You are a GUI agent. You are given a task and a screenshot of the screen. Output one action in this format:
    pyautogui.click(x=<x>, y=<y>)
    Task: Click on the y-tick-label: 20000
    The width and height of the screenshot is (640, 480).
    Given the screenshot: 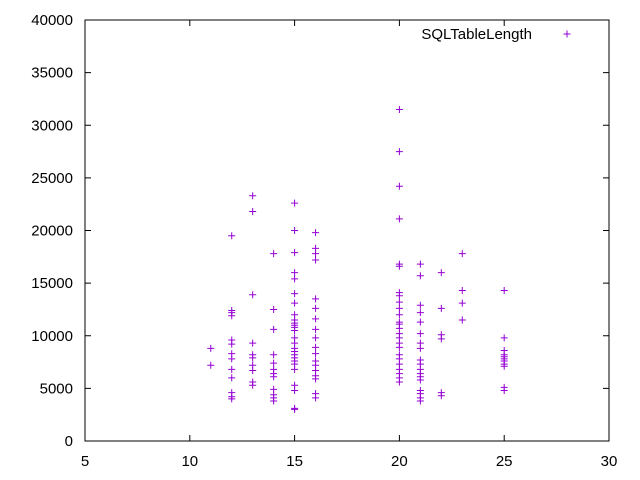 What is the action you would take?
    pyautogui.click(x=52, y=231)
    